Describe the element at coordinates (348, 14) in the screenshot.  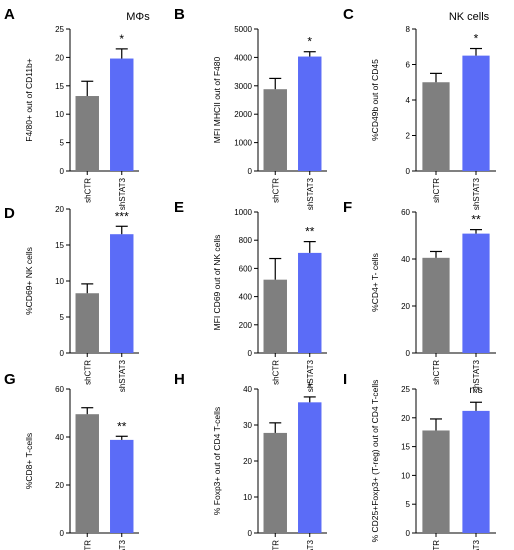
I see `panel-letter: C` at that location.